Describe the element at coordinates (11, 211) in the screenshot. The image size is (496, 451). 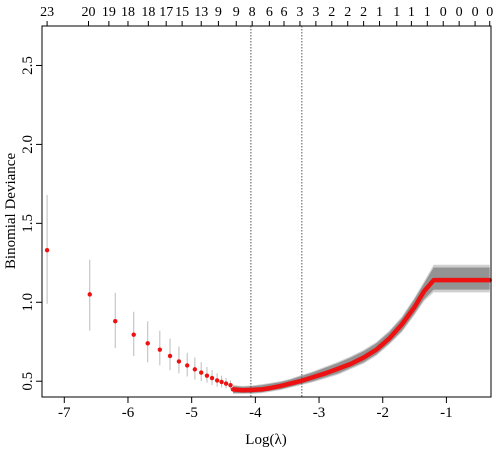
I see `y-axis-label: Binomial Deviance` at that location.